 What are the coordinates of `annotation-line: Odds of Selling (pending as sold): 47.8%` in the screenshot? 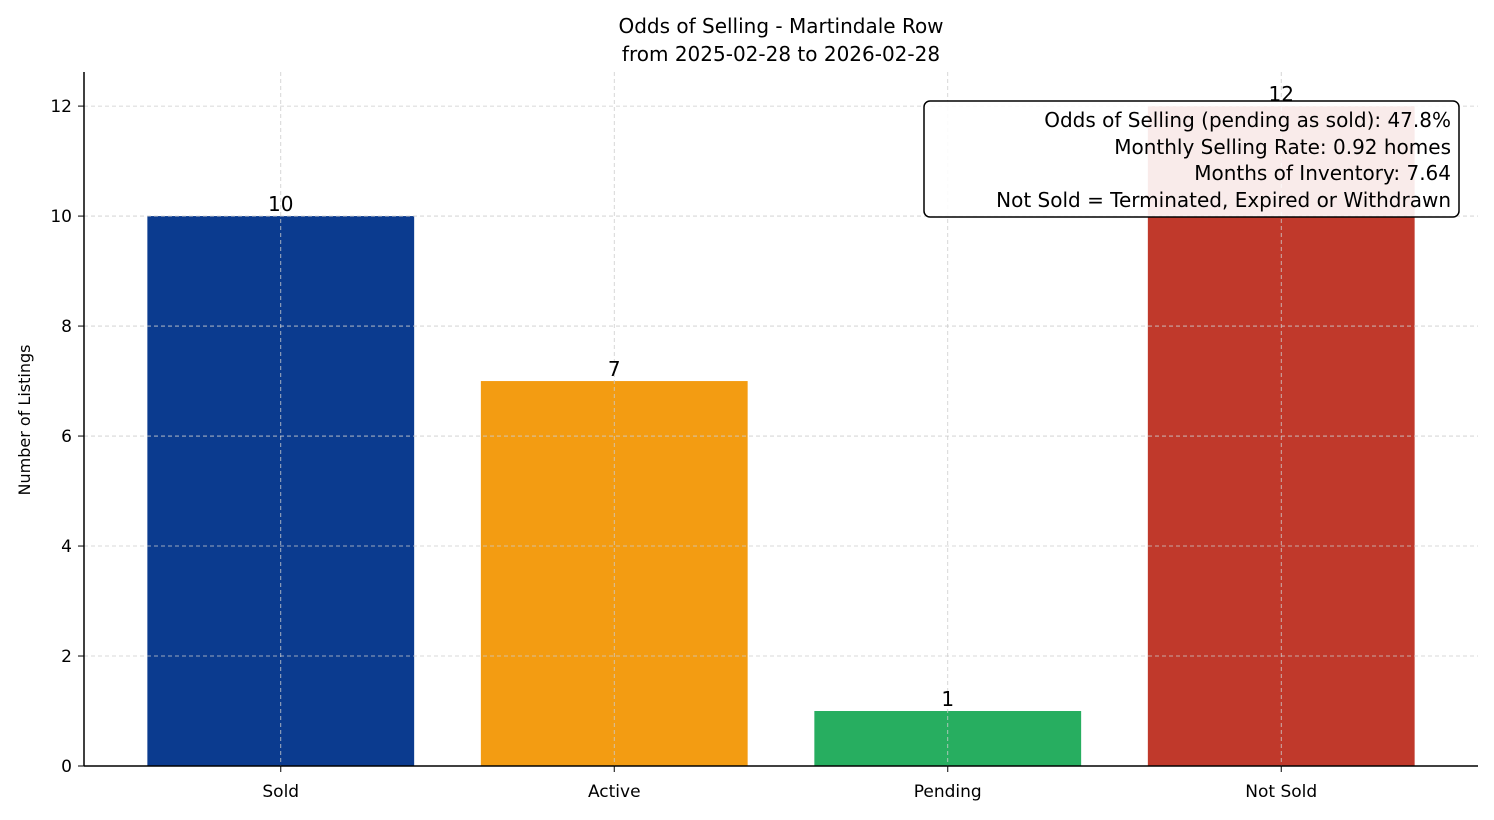 It's located at (1247, 120).